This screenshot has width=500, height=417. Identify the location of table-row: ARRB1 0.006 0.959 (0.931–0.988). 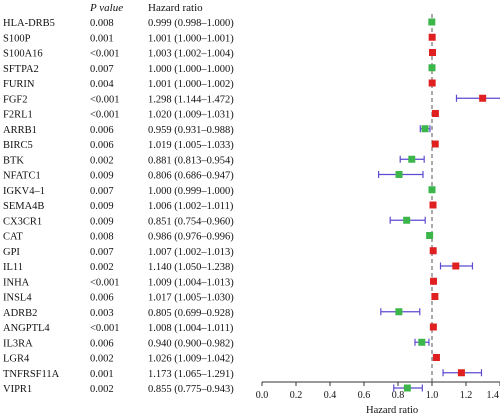
(118, 130).